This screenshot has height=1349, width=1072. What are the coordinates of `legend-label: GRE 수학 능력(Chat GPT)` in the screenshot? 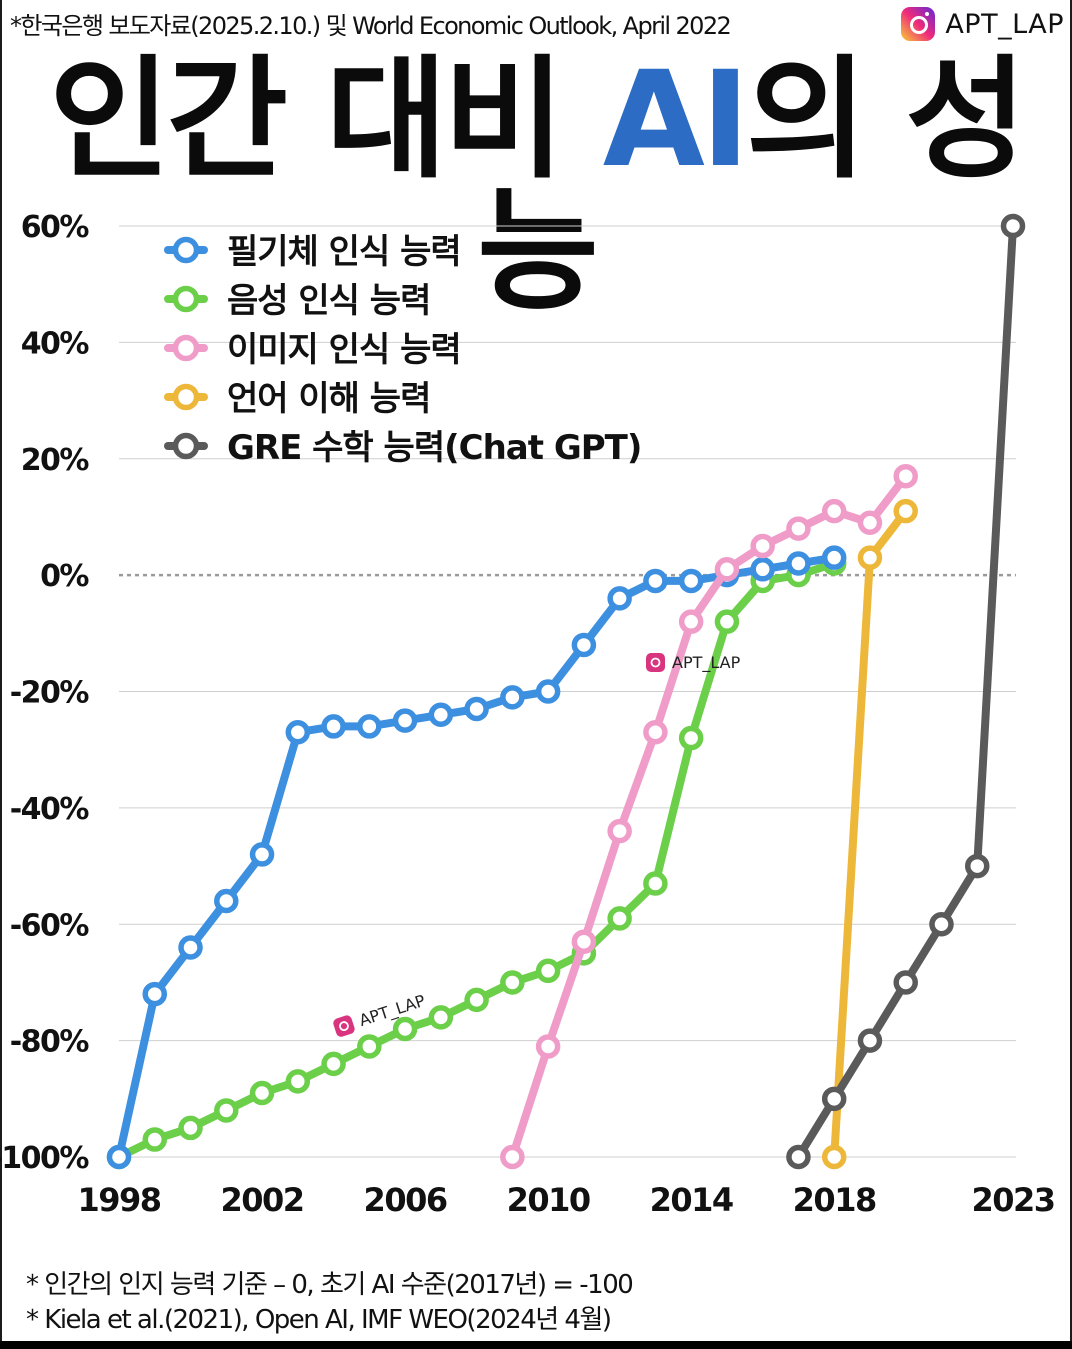 It's located at (434, 448).